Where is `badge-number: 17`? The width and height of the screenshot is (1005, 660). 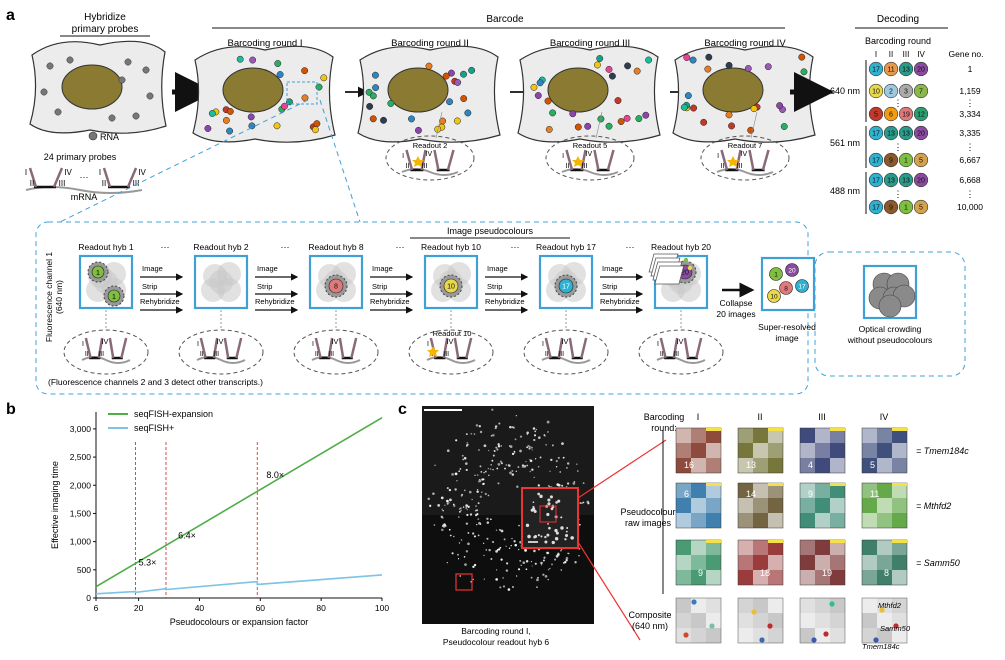 badge-number: 17 is located at coordinates (566, 287).